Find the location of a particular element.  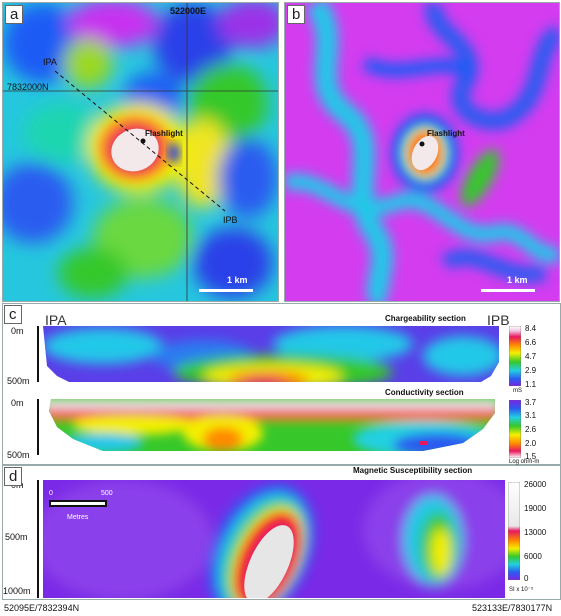

chargeability-tick: 6.6 is located at coordinates (531, 342).